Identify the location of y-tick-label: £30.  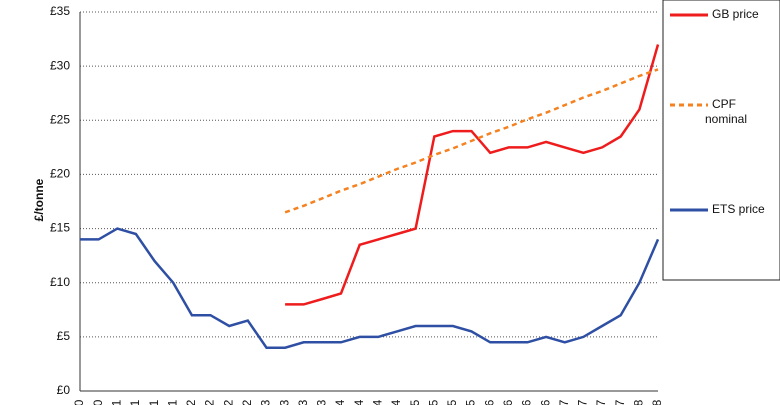
(60, 65).